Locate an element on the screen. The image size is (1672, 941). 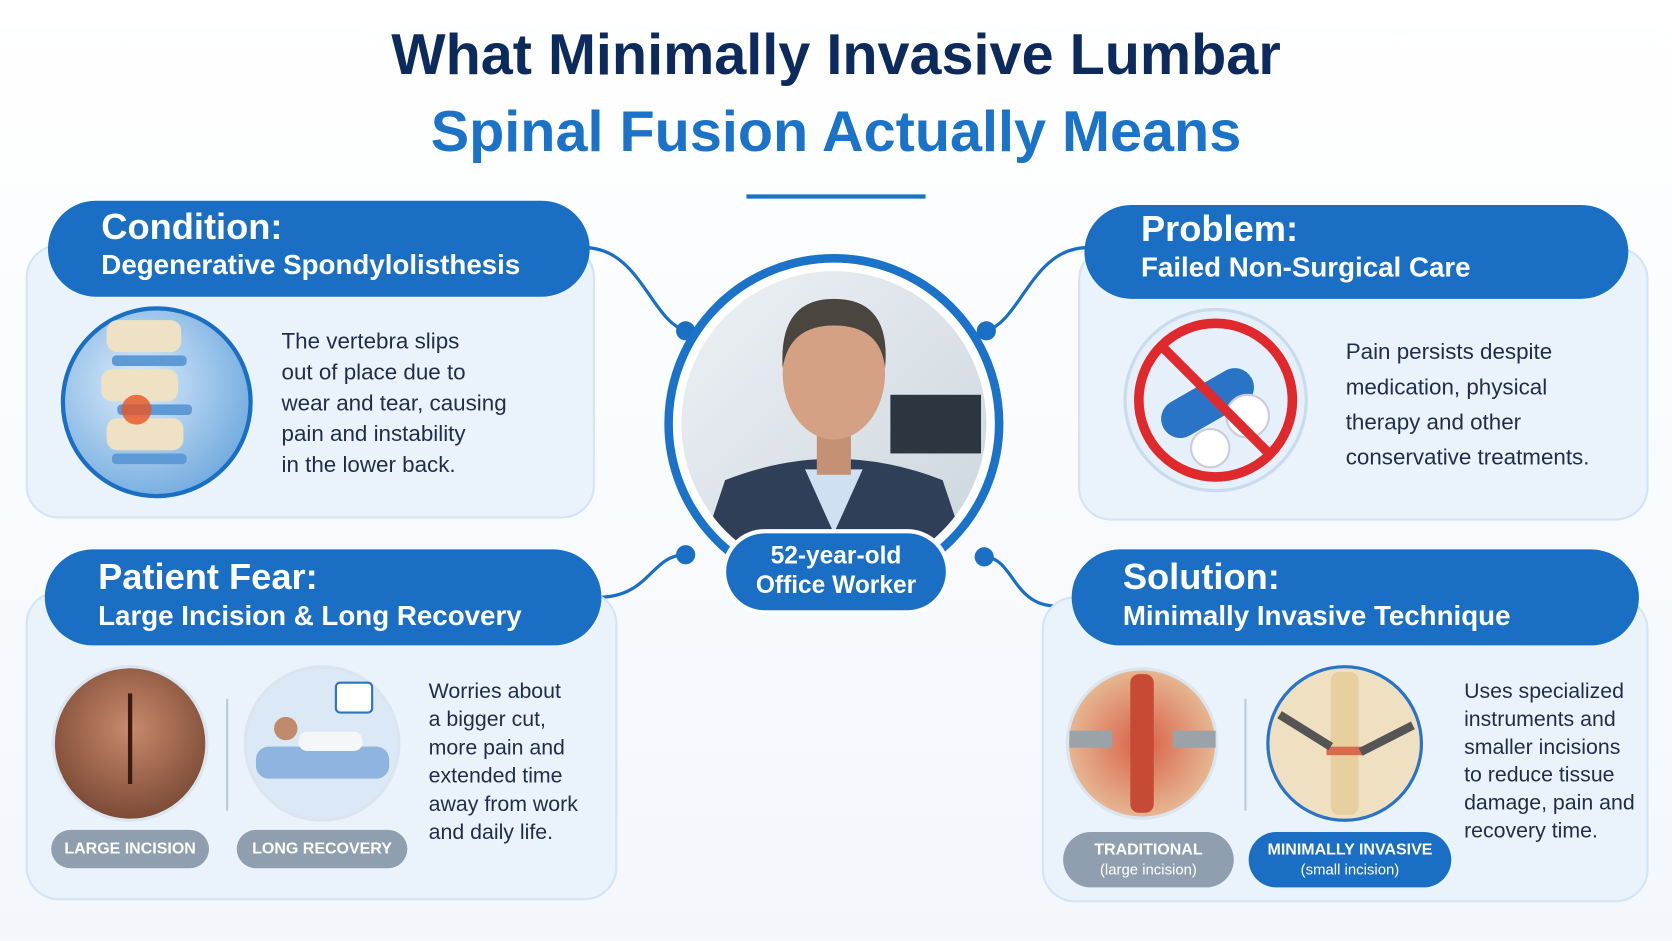
panel-body-line: extended time is located at coordinates (496, 776).